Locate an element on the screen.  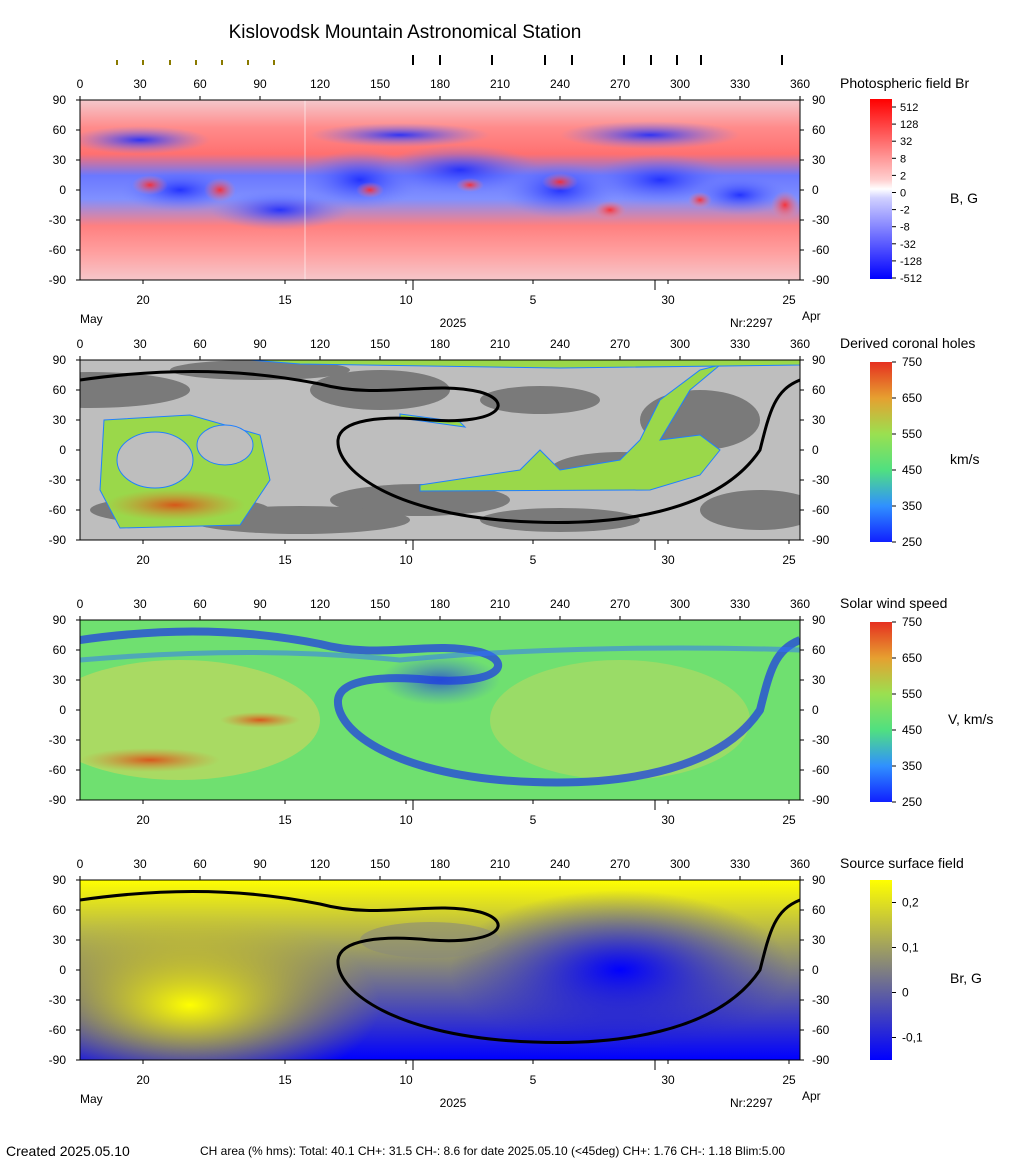
y-tick-label-left: 90 is located at coordinates (60, 100).